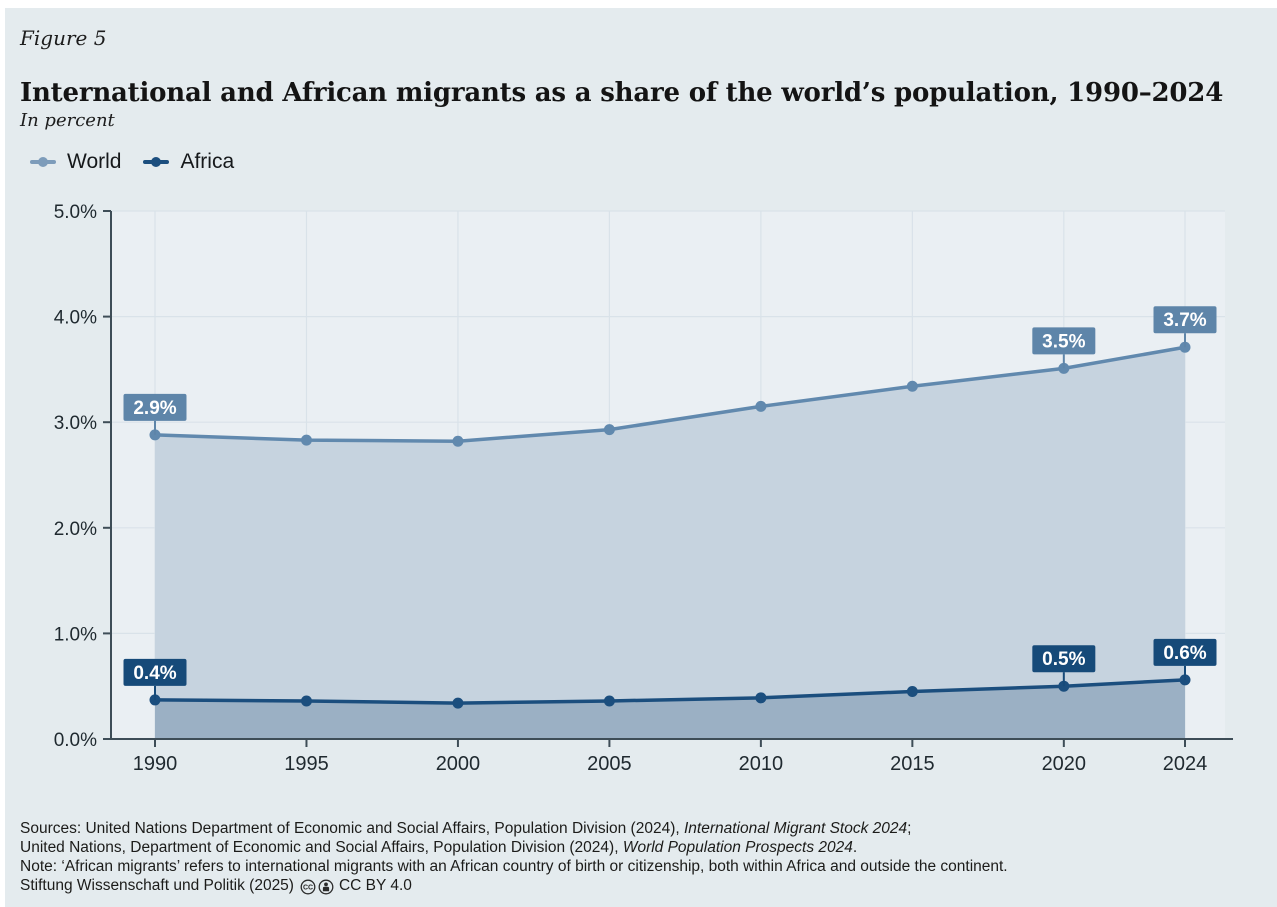 Image resolution: width=1277 pixels, height=907 pixels. Describe the element at coordinates (326, 887) in the screenshot. I see `cc-by-icon` at that location.